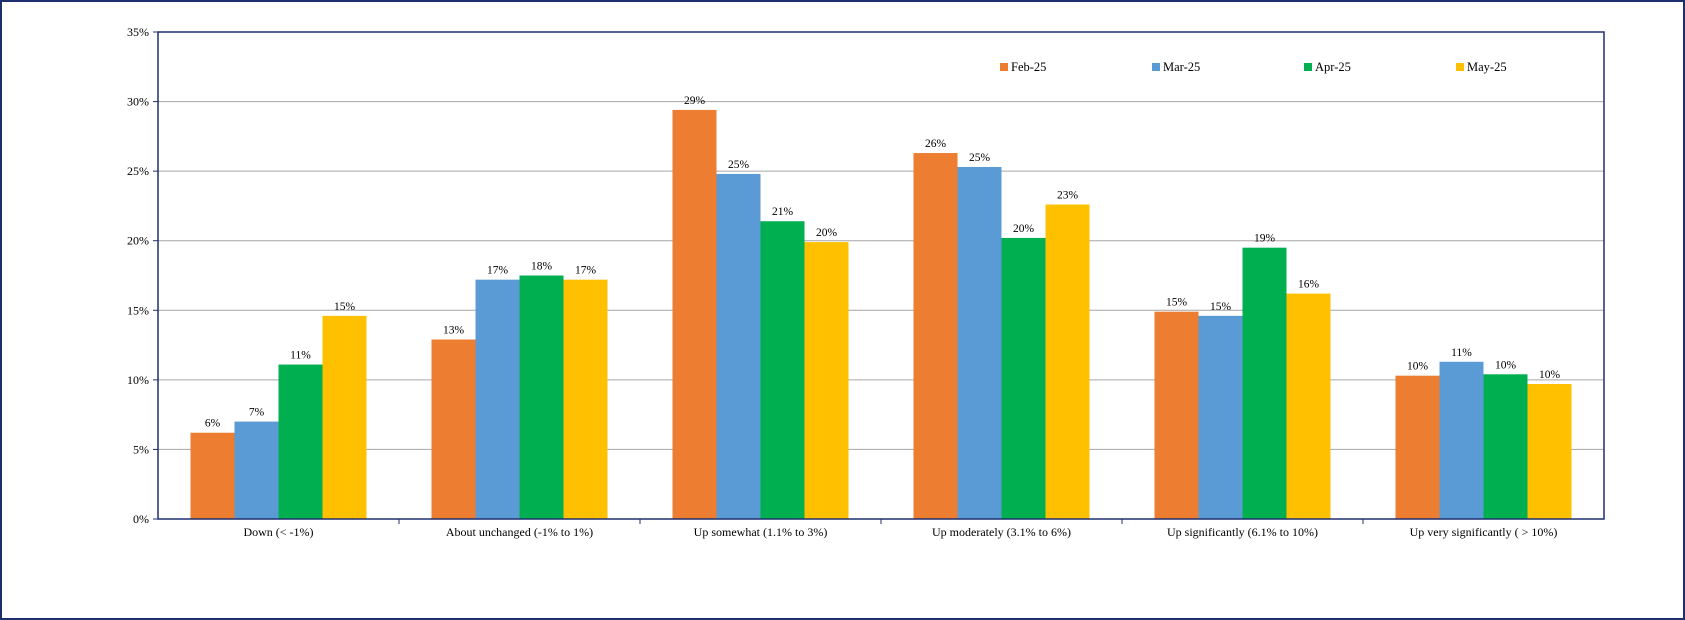 Image resolution: width=1685 pixels, height=620 pixels. What do you see at coordinates (138, 310) in the screenshot?
I see `y-tick-label: 15%` at bounding box center [138, 310].